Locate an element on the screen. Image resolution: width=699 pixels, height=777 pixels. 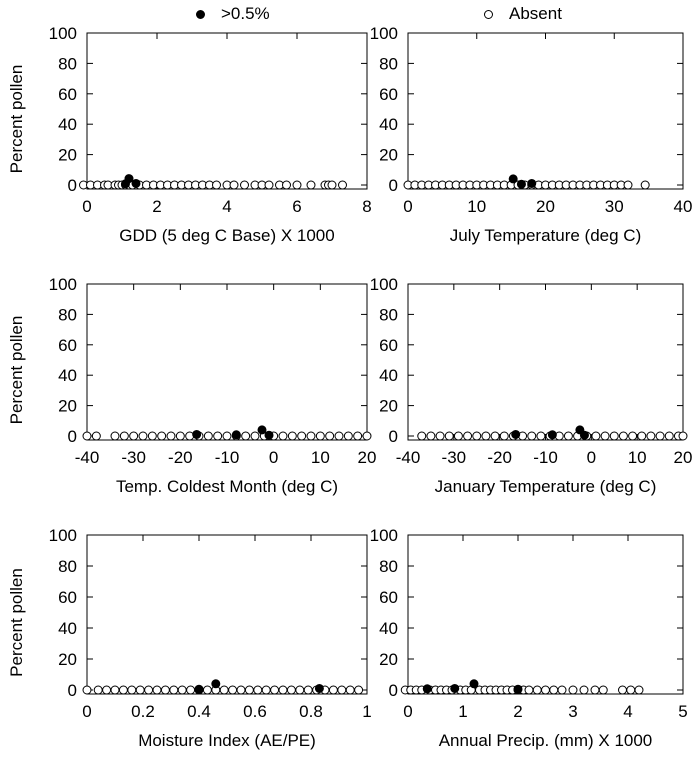
x-axis-label: July Temperature (deg C) is located at coordinates (546, 235).